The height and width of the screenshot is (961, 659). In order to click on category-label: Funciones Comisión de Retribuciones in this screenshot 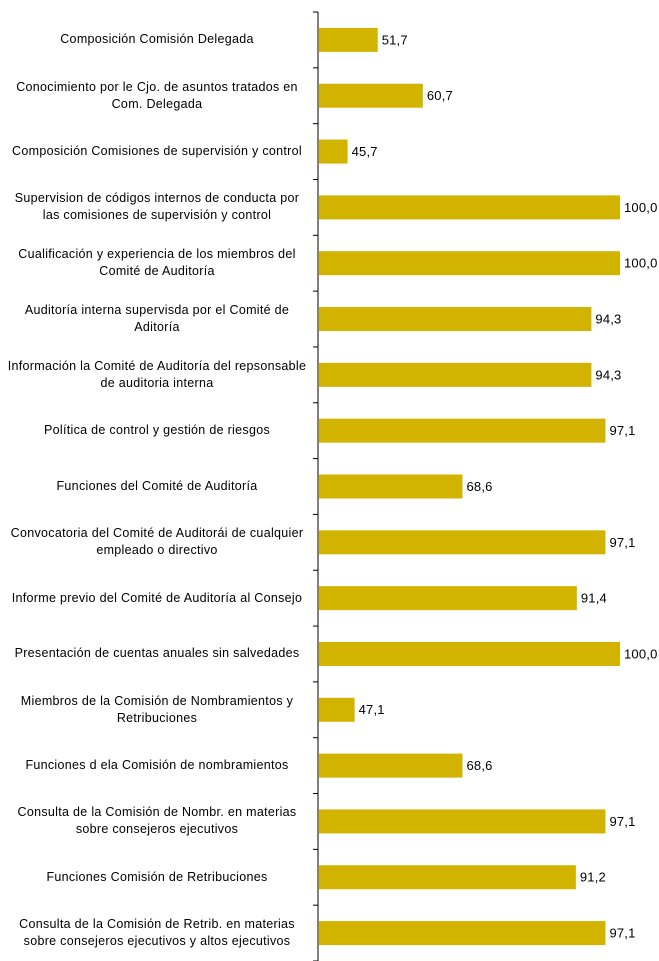, I will do `click(157, 876)`.